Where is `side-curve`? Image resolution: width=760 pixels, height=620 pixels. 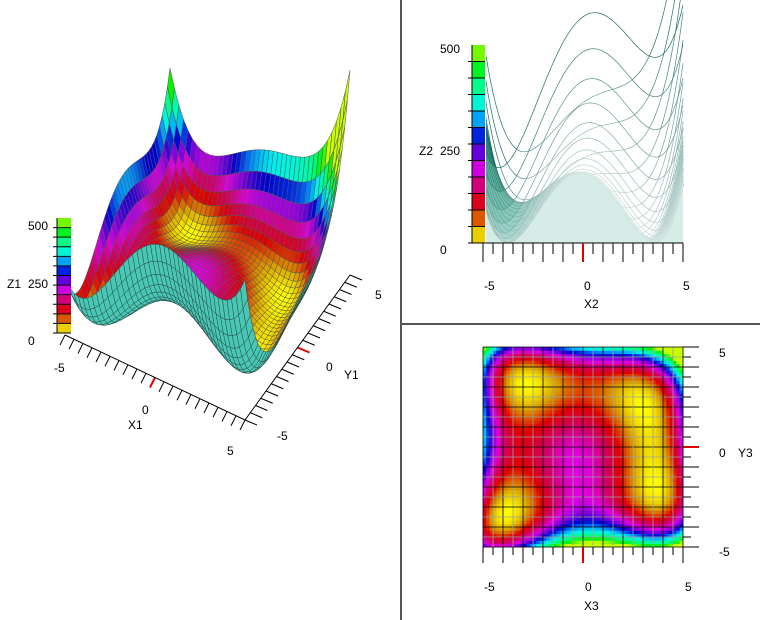 side-curve is located at coordinates (585, 178).